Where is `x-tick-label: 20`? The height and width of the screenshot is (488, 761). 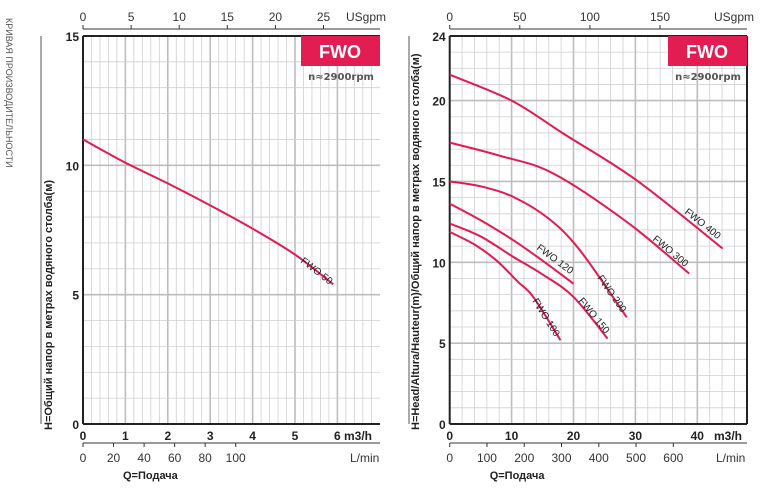 x-tick-label: 20 is located at coordinates (574, 436).